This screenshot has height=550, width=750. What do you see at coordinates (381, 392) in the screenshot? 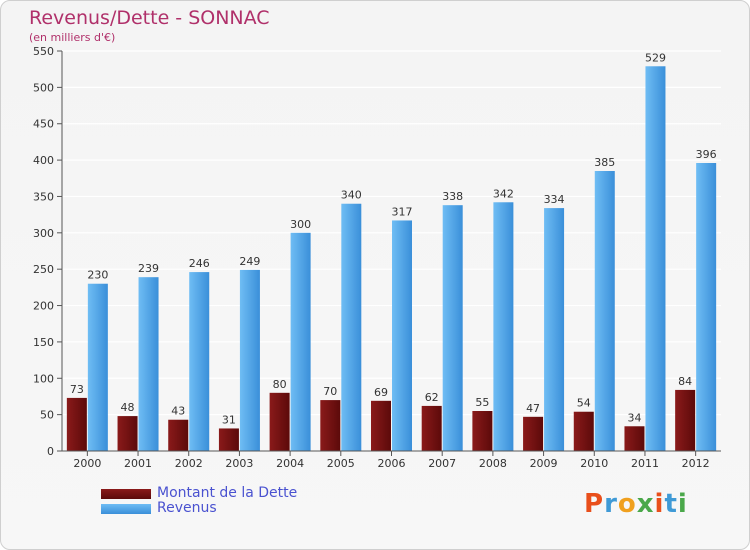
I see `data-label-dette: 69` at bounding box center [381, 392].